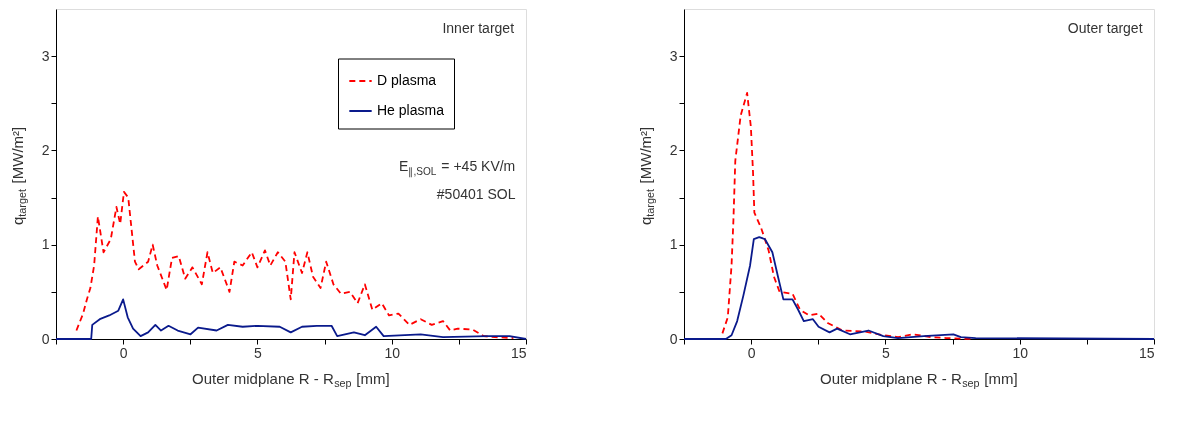  What do you see at coordinates (411, 110) in the screenshot?
I see `legend-label: He plasma` at bounding box center [411, 110].